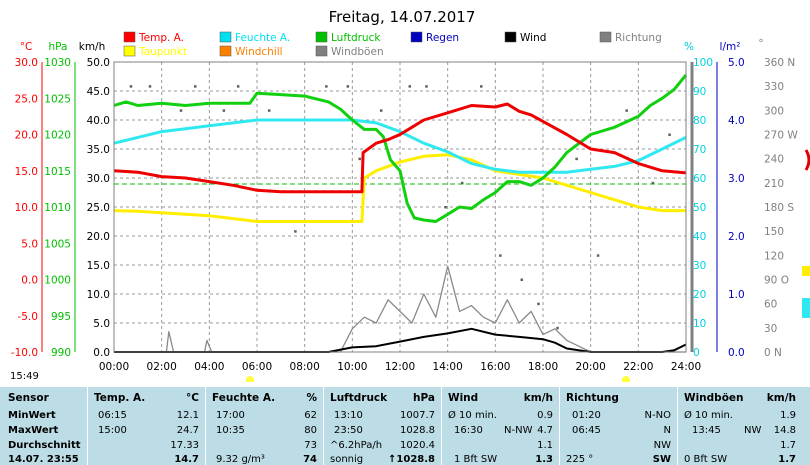  What do you see at coordinates (186, 459) in the screenshot?
I see `temp-current-value: 14.7` at bounding box center [186, 459].